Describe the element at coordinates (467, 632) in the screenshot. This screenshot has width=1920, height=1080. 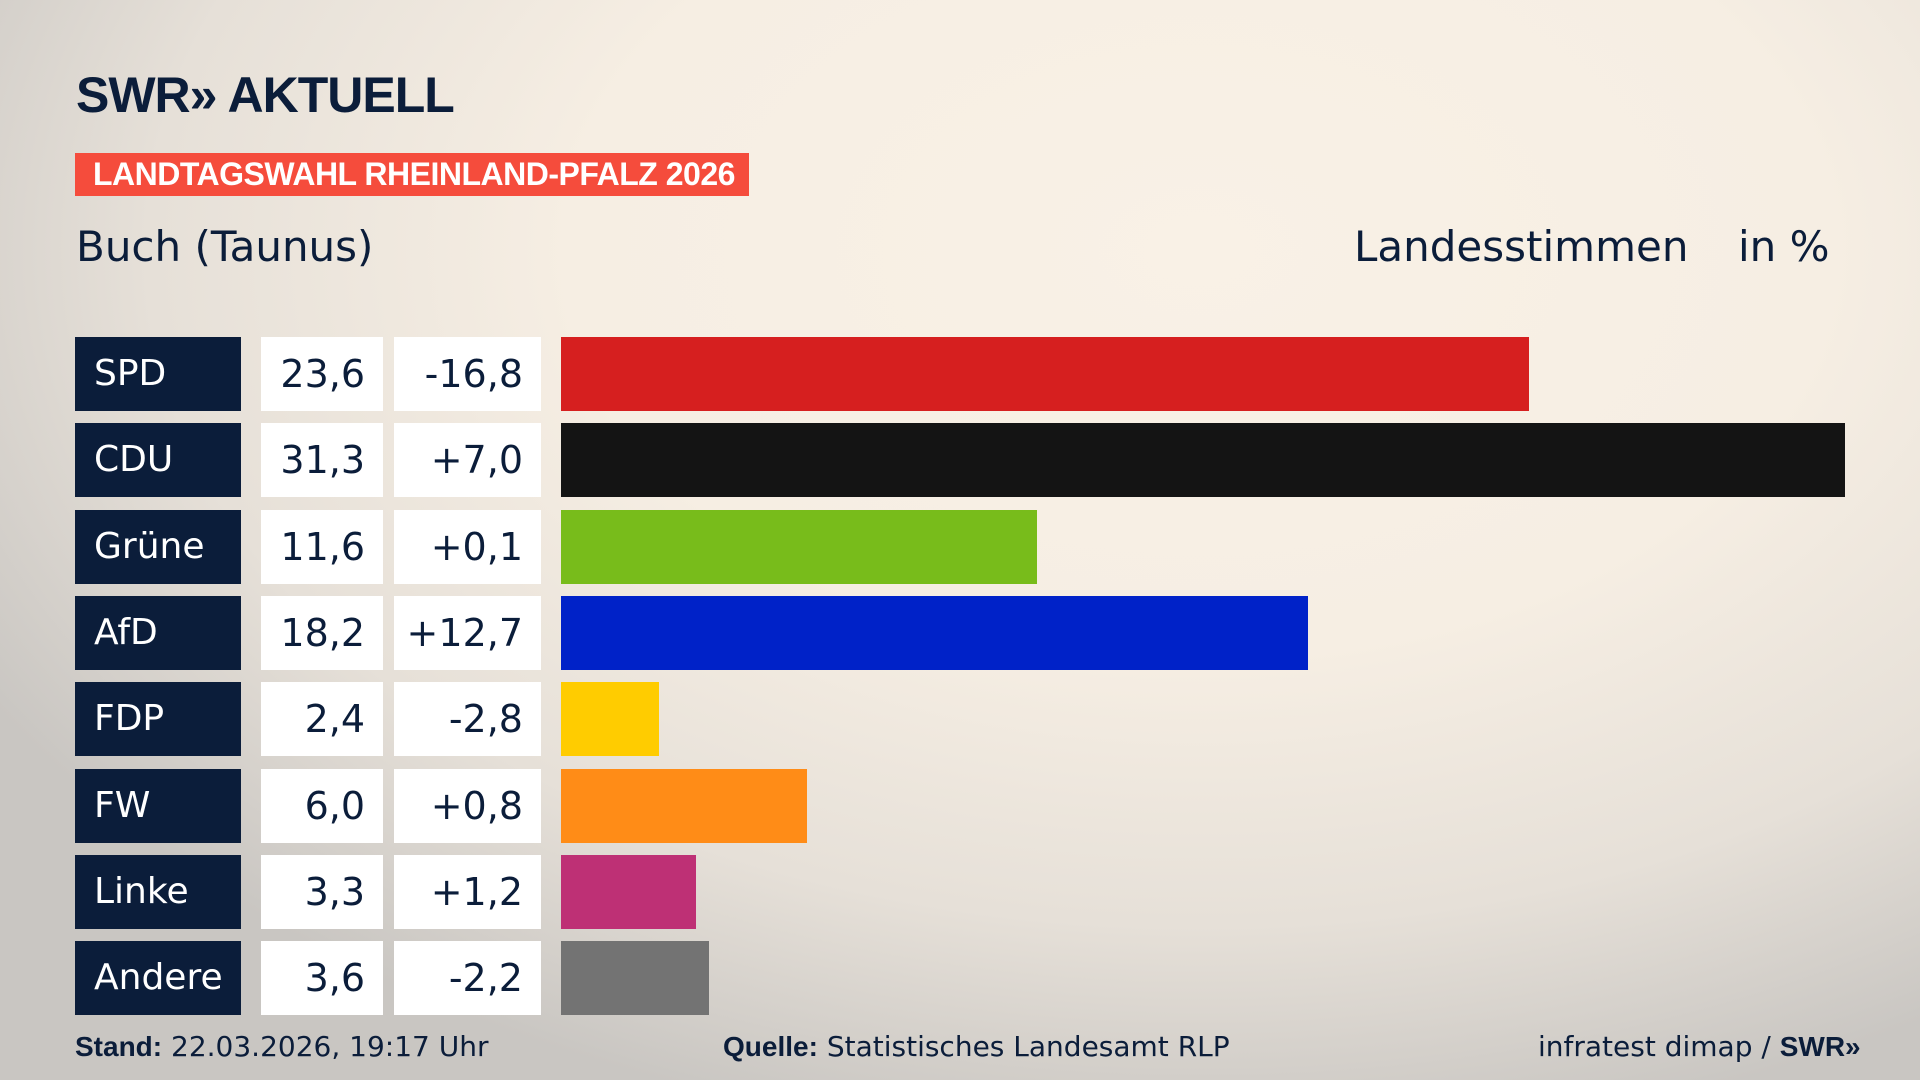
I see `change-label: +12,7` at that location.